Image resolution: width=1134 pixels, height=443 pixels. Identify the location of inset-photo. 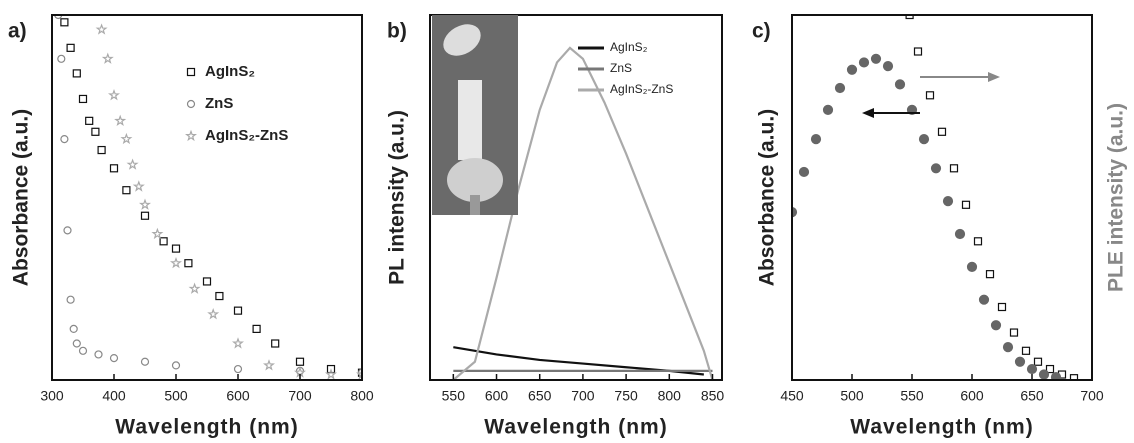
(475, 115).